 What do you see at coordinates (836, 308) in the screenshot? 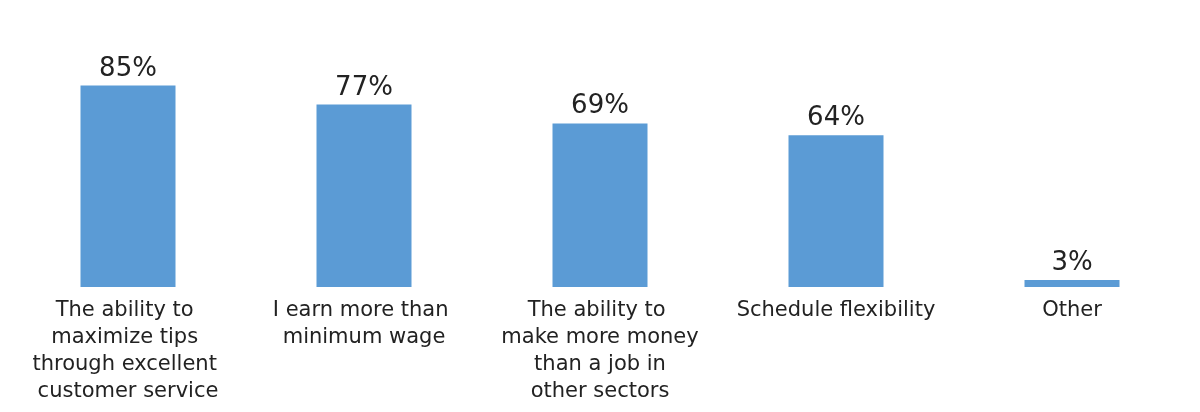
I see `x-tick-label: Schedule flexibility` at bounding box center [836, 308].